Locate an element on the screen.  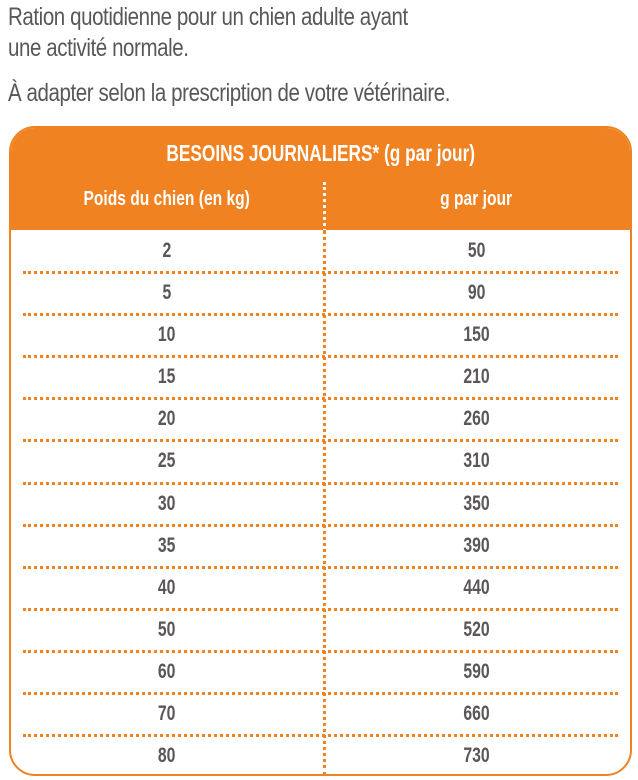
table-row: 40 440 is located at coordinates (320, 589).